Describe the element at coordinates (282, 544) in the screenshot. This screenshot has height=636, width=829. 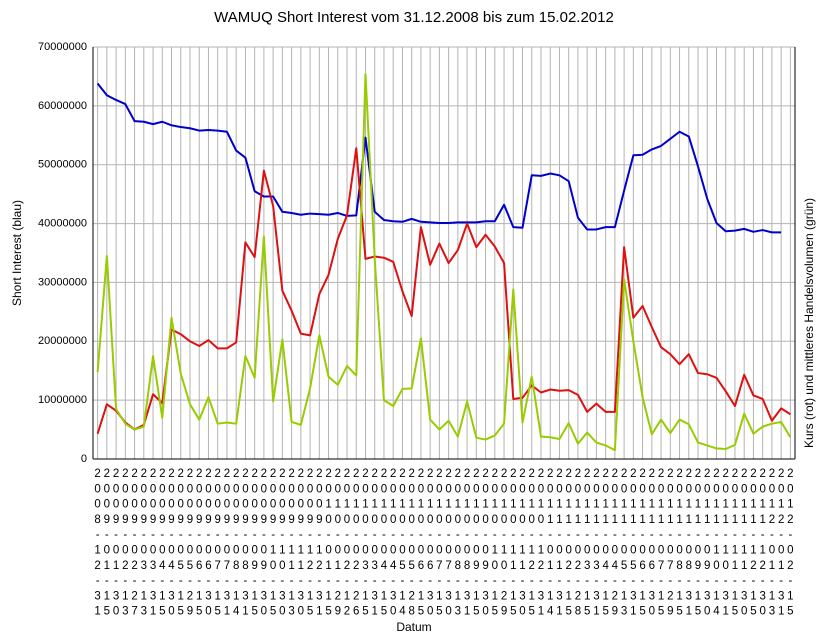
I see `x-tick-label: 2009-10-30` at that location.